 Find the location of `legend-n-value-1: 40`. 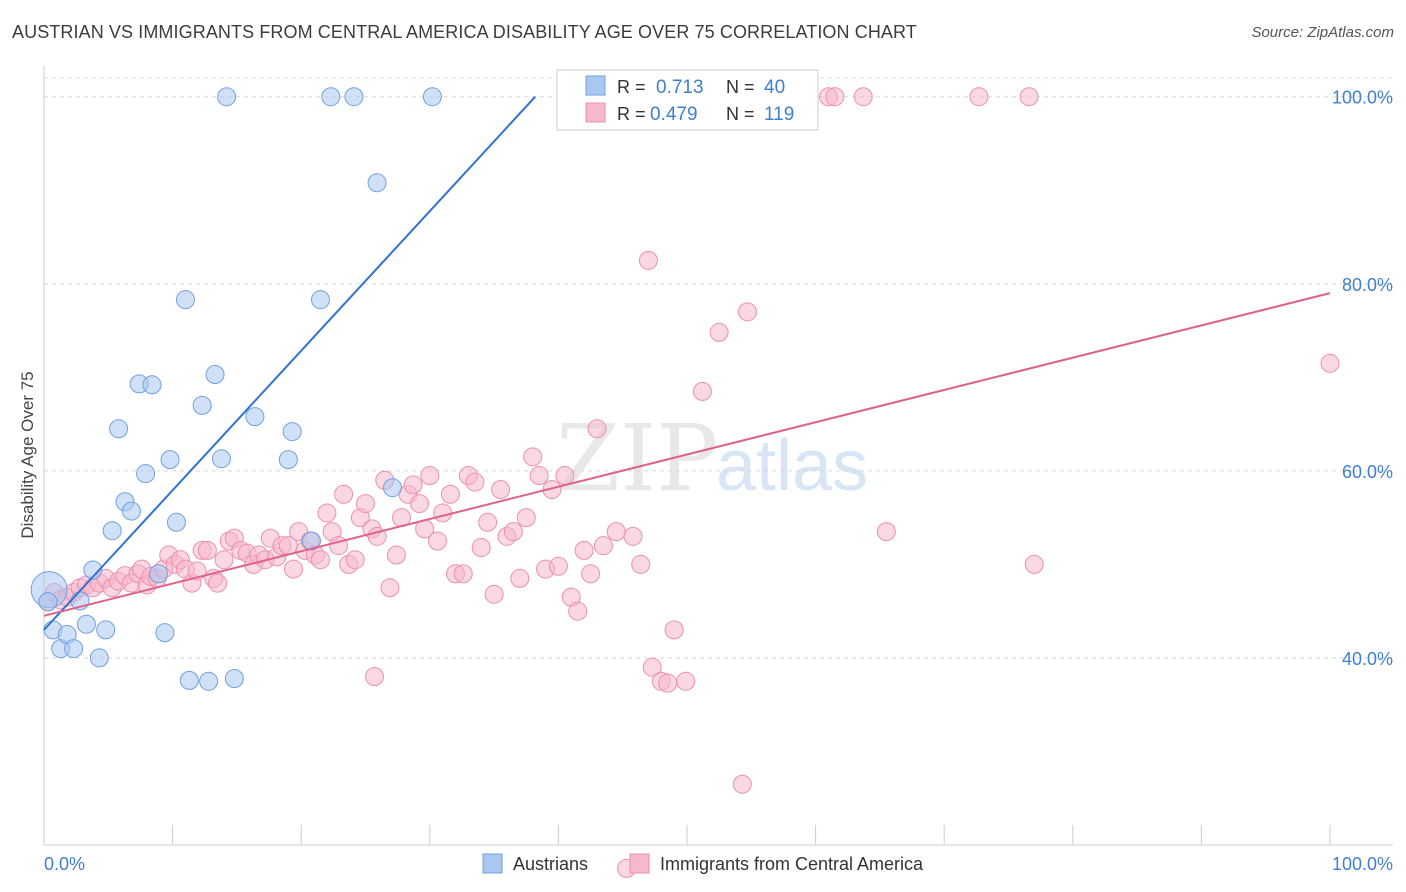

legend-n-value-1: 40 is located at coordinates (774, 87).